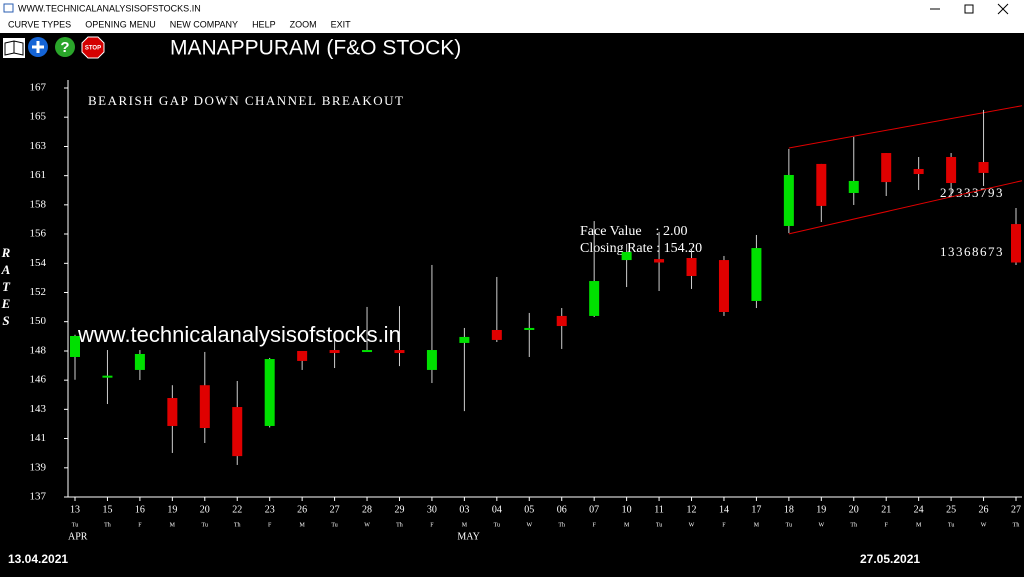  What do you see at coordinates (38, 409) in the screenshot?
I see `y-tick-label: 143` at bounding box center [38, 409].